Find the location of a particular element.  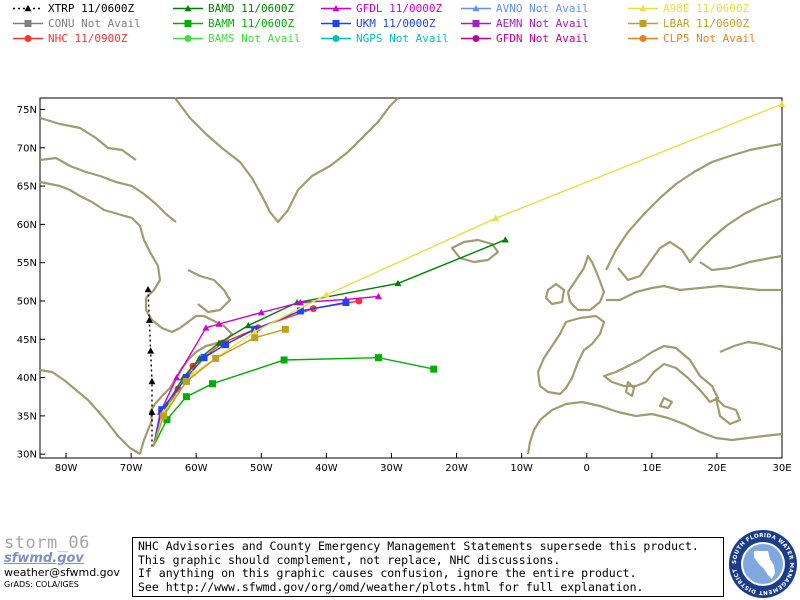

legend-item-aemn: AEMN Not Avail is located at coordinates (533, 24).